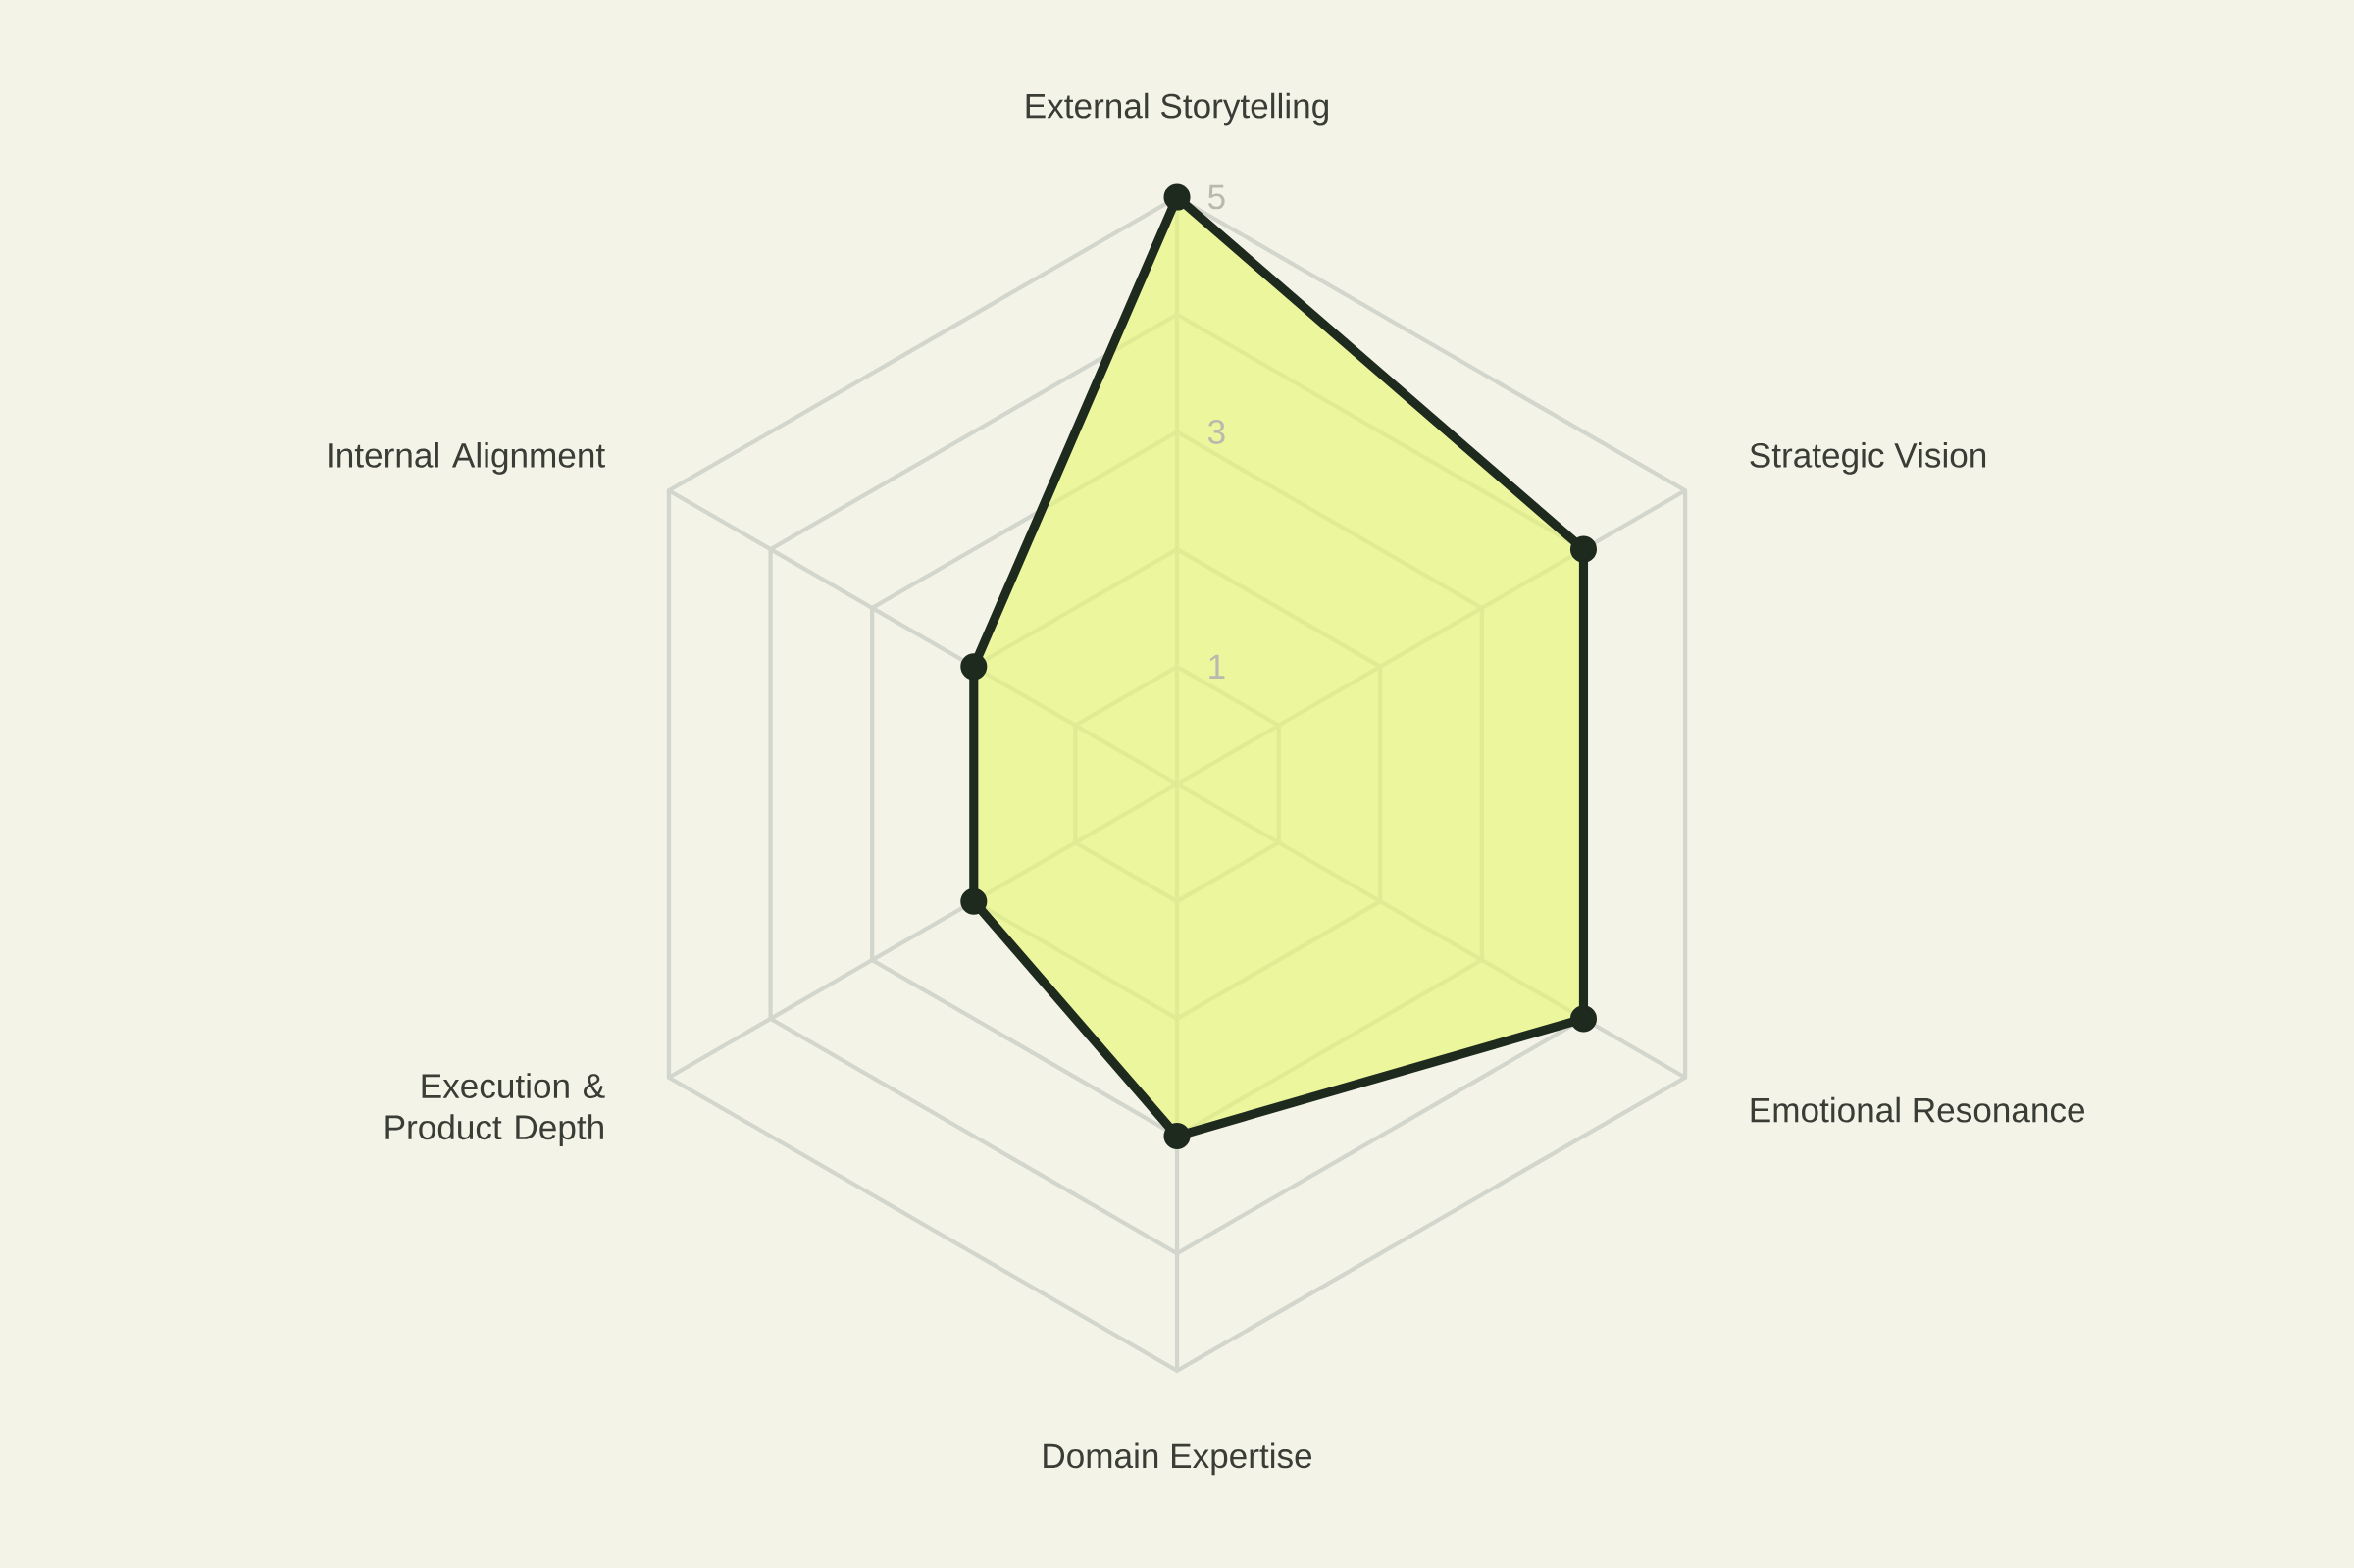  I want to click on y-tick-label: 1, so click(1217, 666).